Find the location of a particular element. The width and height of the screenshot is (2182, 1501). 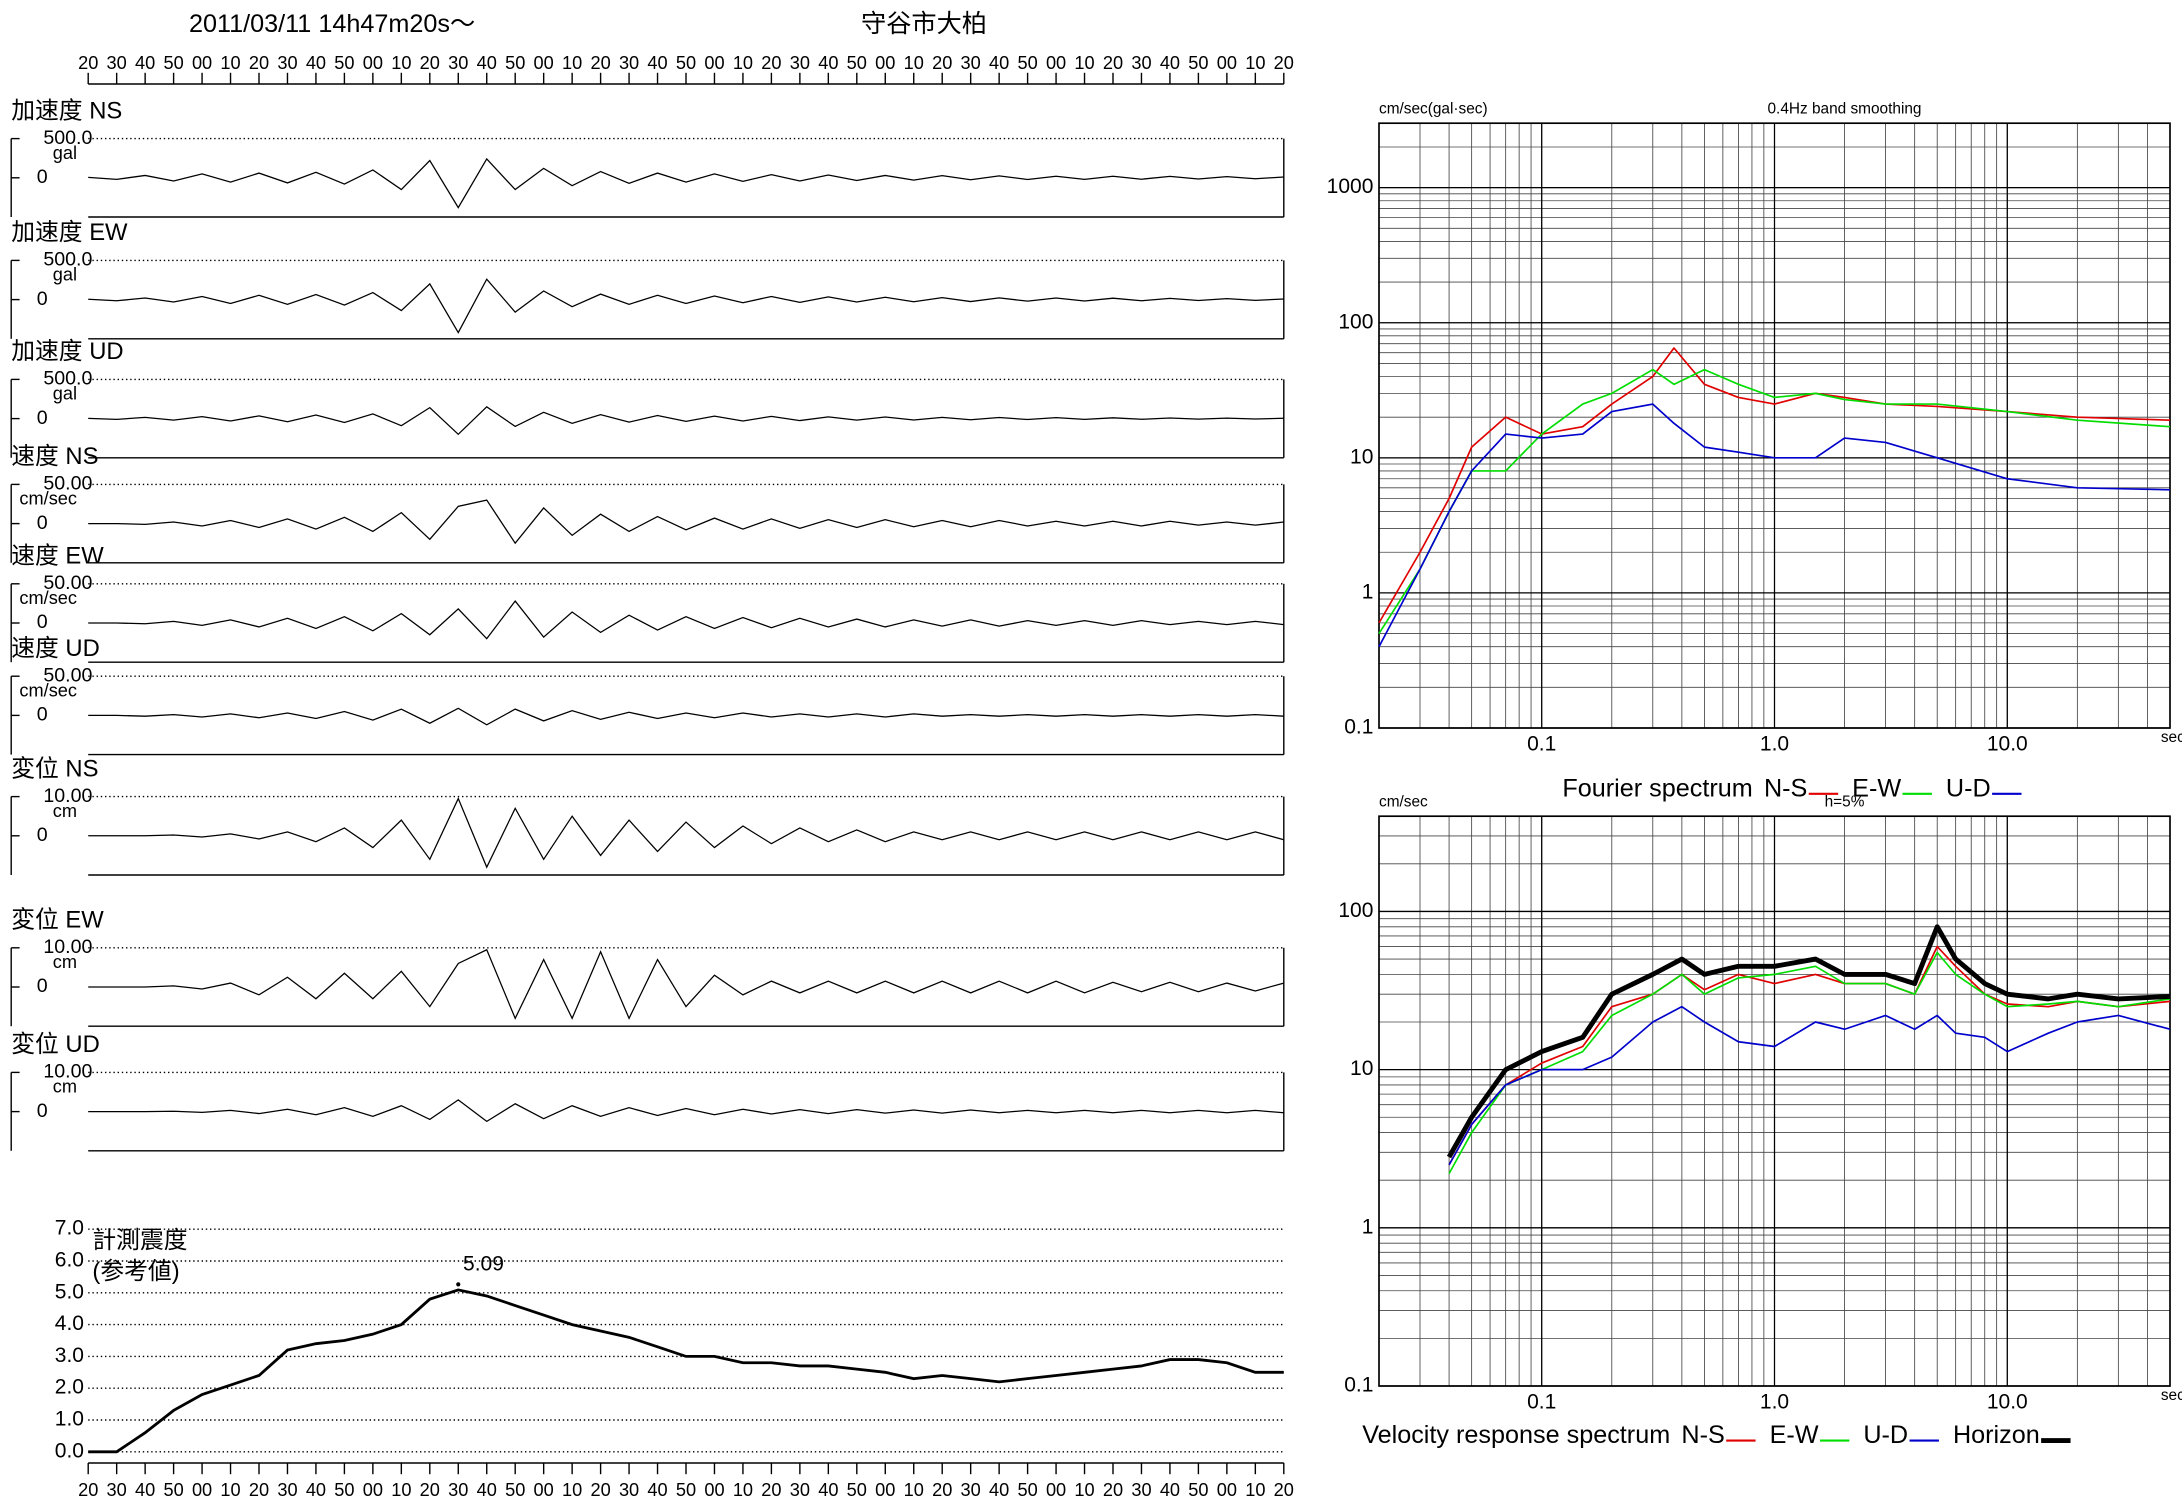

y-tick-label: 1 is located at coordinates (1368, 1226).